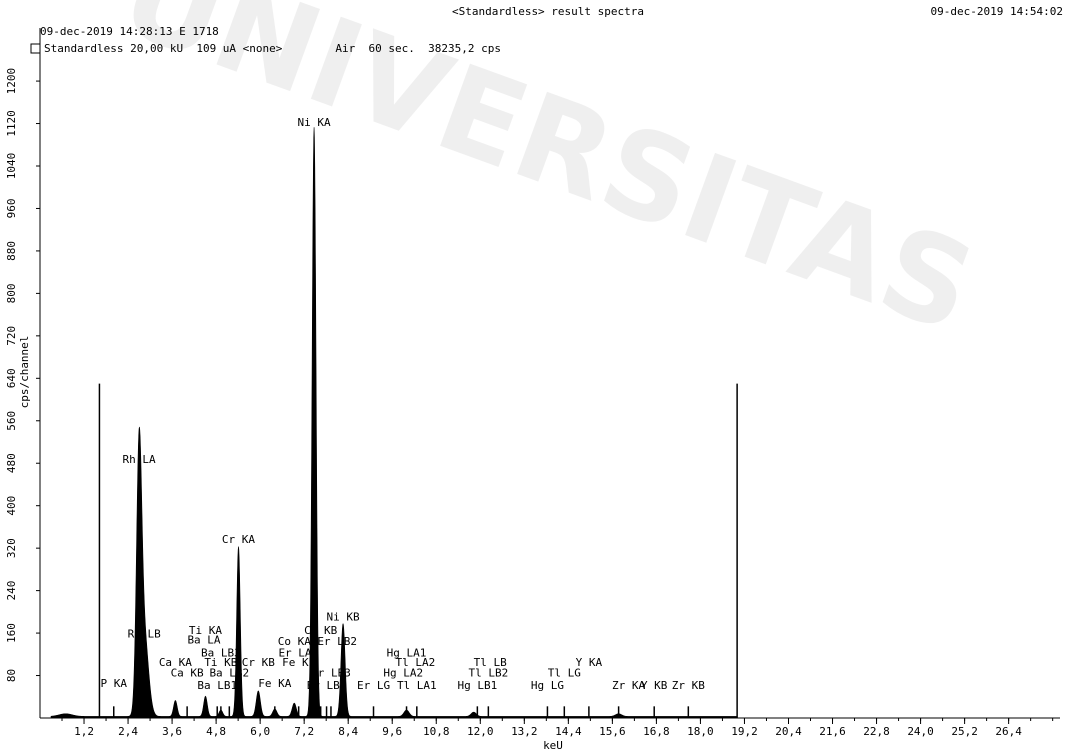 Image resolution: width=1068 pixels, height=756 pixels. I want to click on y-tick-label: 640, so click(11, 378).